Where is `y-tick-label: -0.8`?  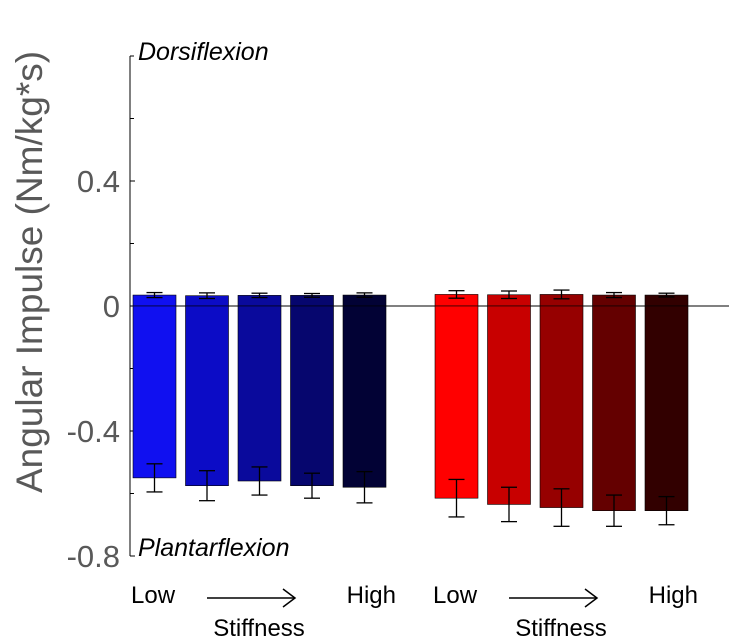 y-tick-label: -0.8 is located at coordinates (93, 556).